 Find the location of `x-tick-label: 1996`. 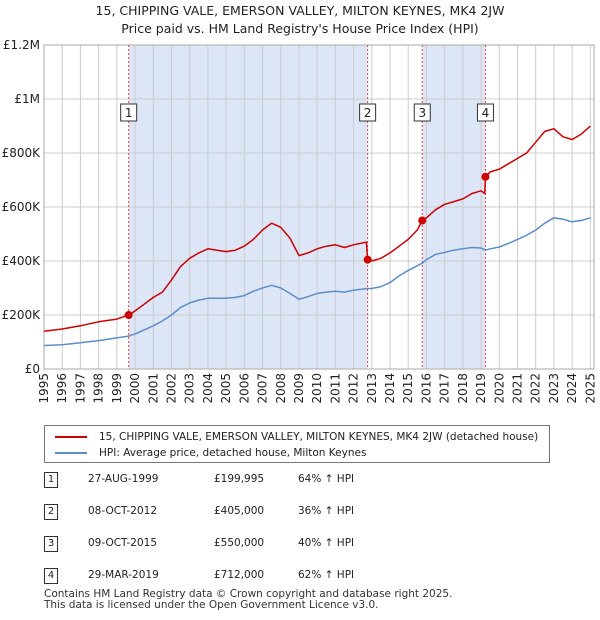

x-tick-label: 1996 is located at coordinates (62, 388).